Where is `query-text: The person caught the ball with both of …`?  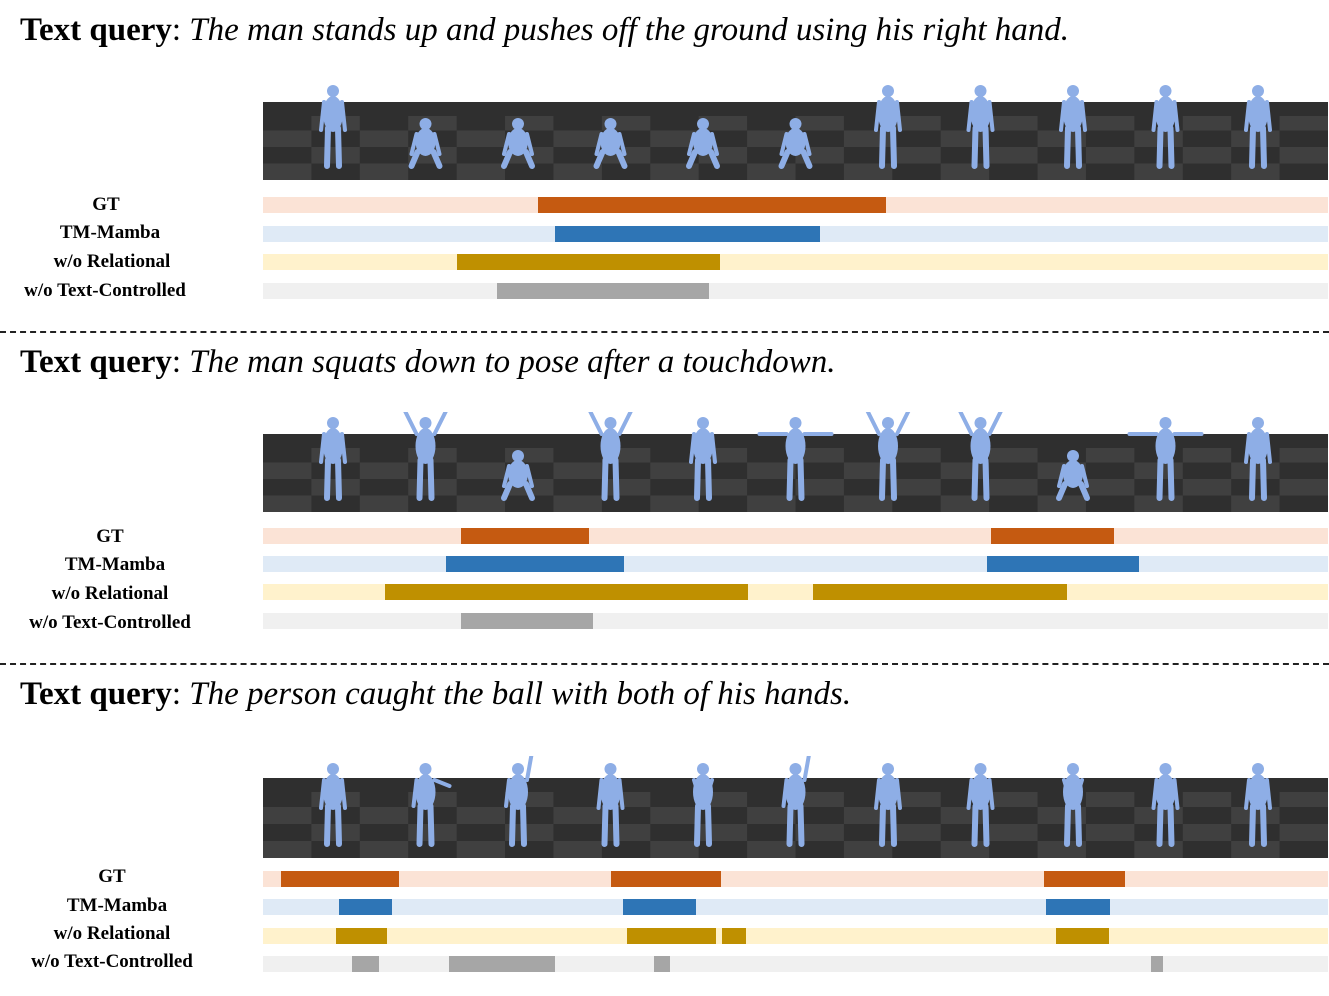
query-text: The person caught the ball with both of … is located at coordinates (520, 694).